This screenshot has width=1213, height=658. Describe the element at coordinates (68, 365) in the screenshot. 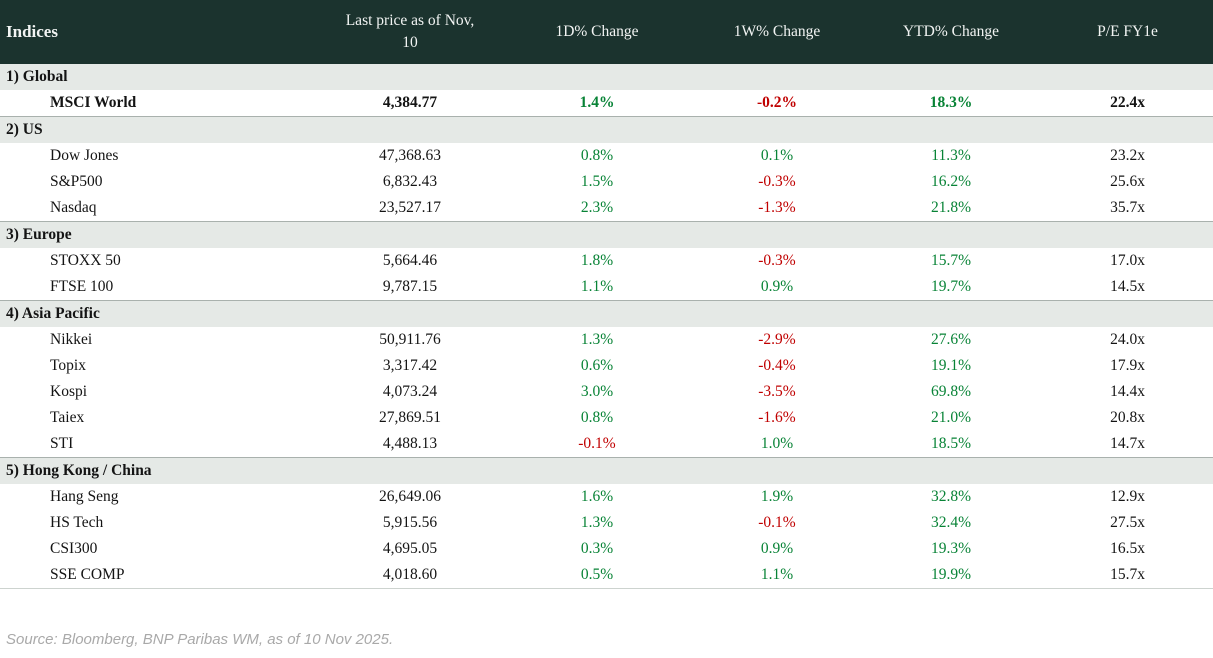

I see `index-name-cell: Topix` at that location.